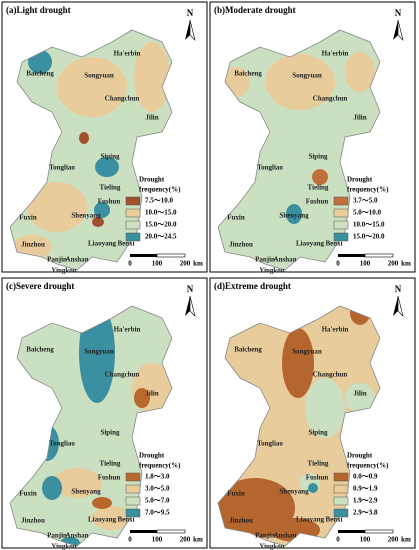 The width and height of the screenshot is (419, 550). Describe the element at coordinates (40, 286) in the screenshot. I see `panel-title: (c)Severe drought` at that location.